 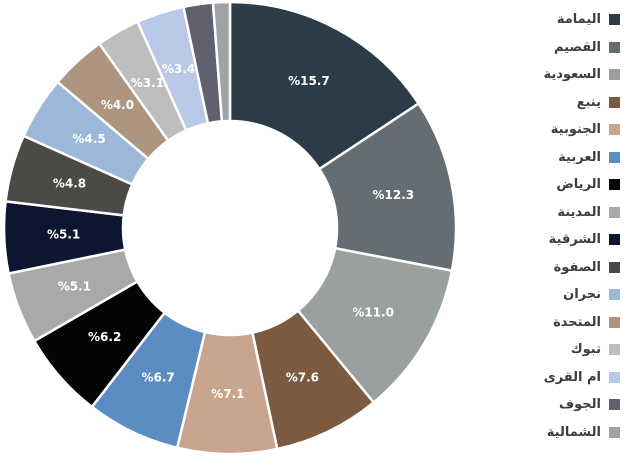 What do you see at coordinates (545, 295) in the screenshot?
I see `legend-item-10: نجران` at bounding box center [545, 295].